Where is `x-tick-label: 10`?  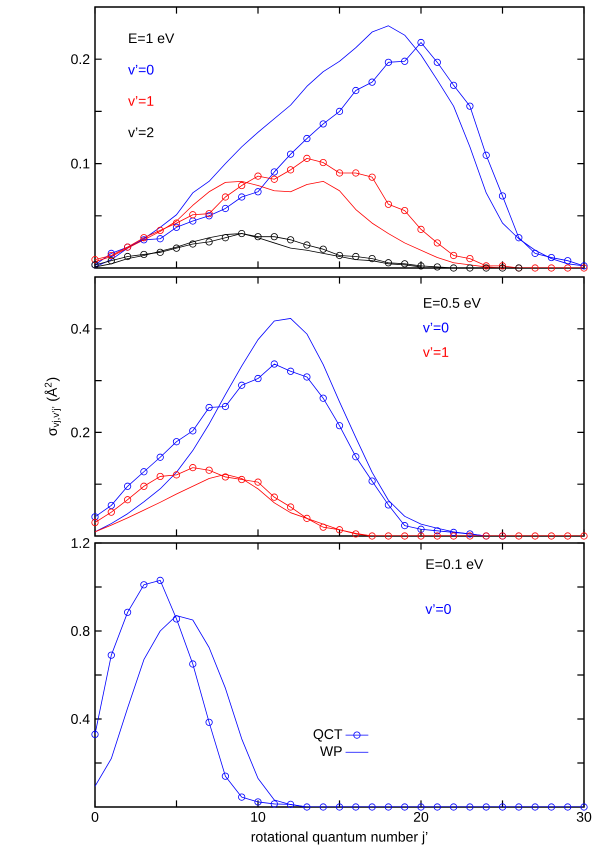 x-tick-label: 10 is located at coordinates (258, 817).